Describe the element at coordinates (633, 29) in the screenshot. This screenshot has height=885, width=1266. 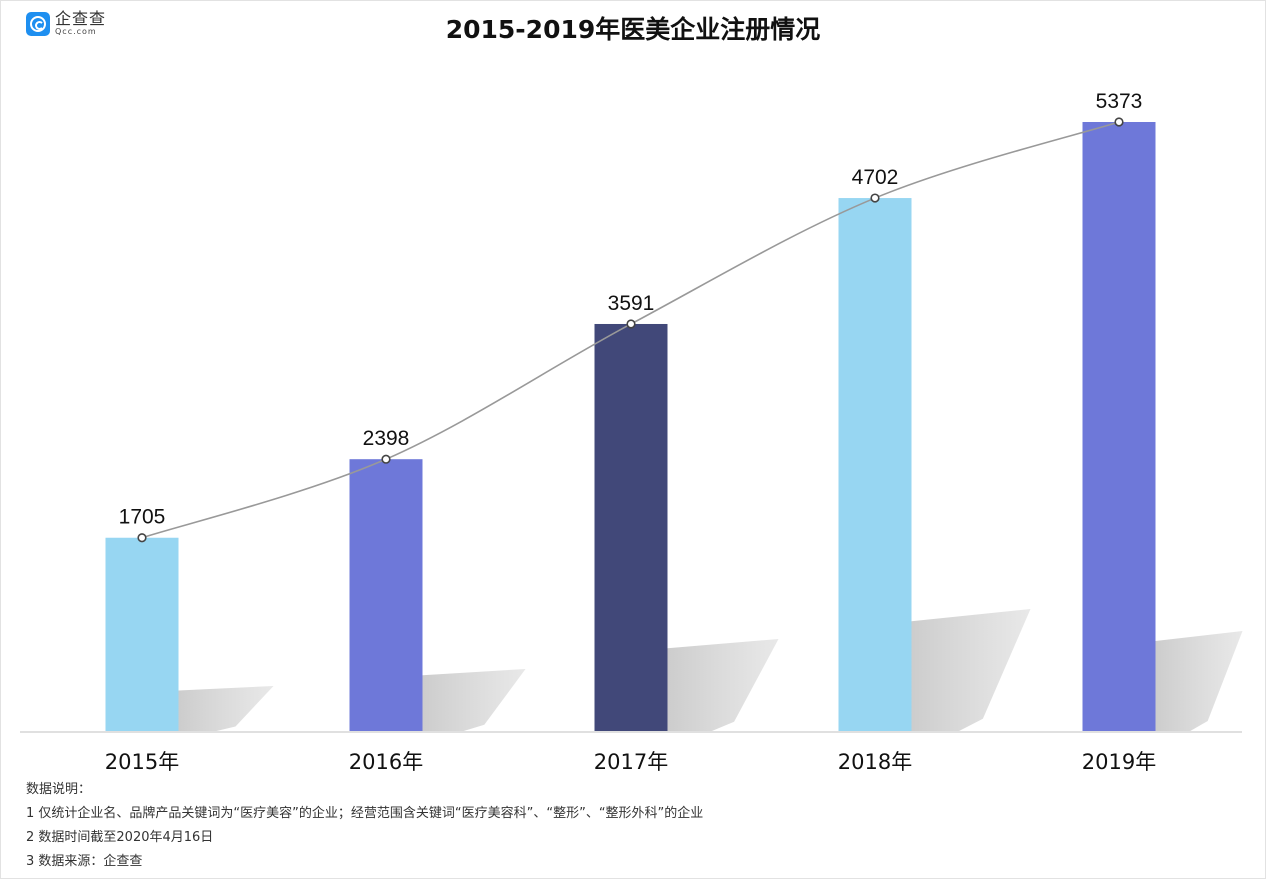
I see `chart-title: 2015-2019年医美企业注册情况` at that location.